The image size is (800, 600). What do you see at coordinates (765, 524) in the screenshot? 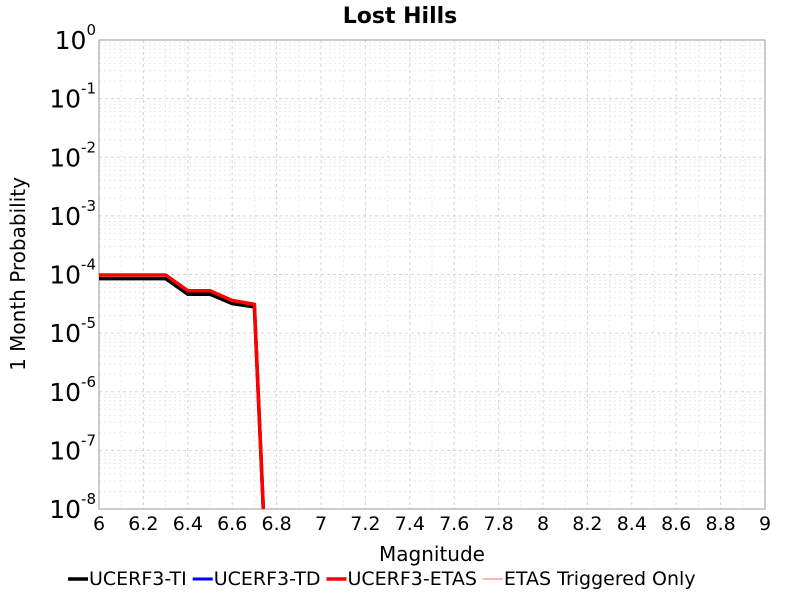
I see `x-tick-label: 9` at bounding box center [765, 524].